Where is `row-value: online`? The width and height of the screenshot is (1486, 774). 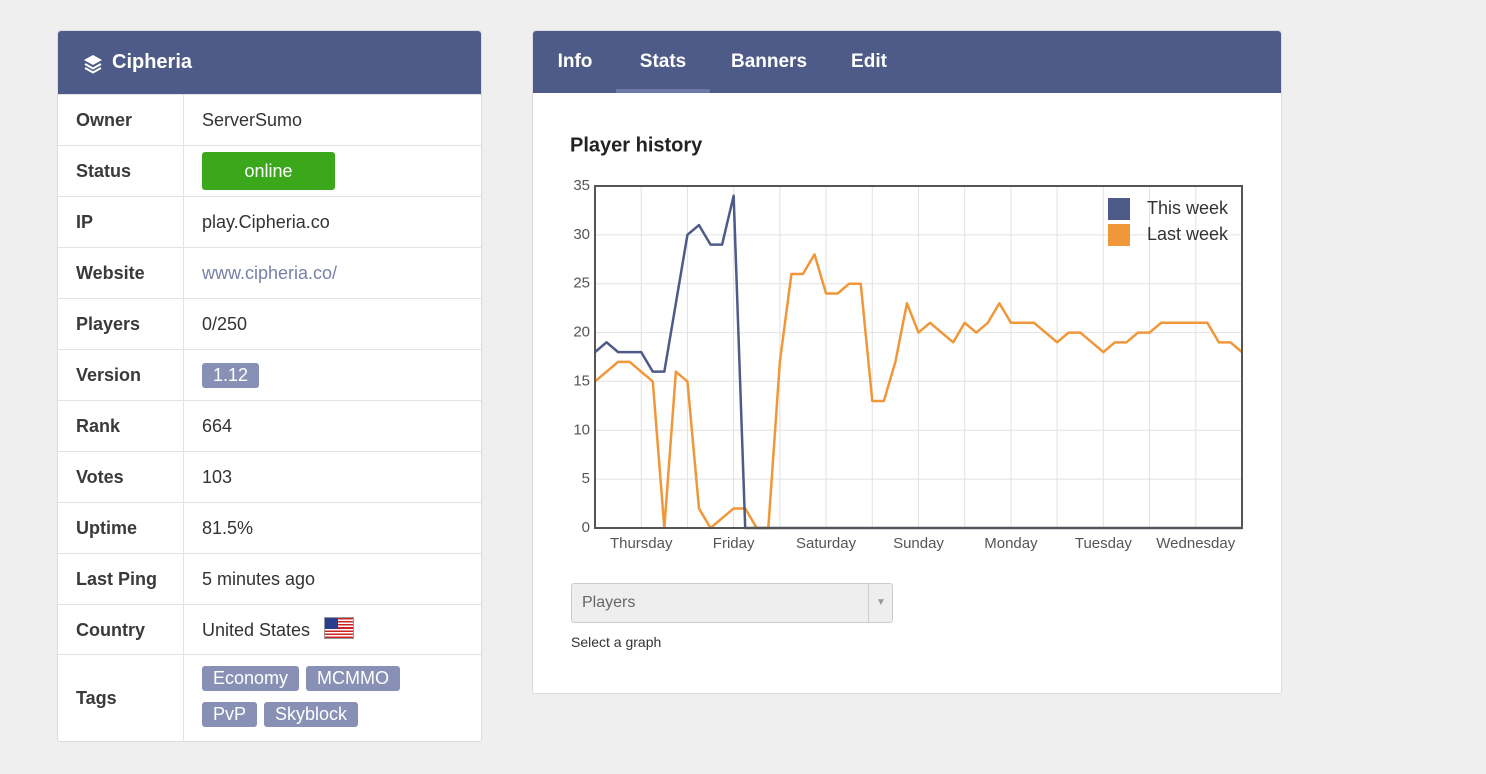
row-value: online is located at coordinates (268, 171).